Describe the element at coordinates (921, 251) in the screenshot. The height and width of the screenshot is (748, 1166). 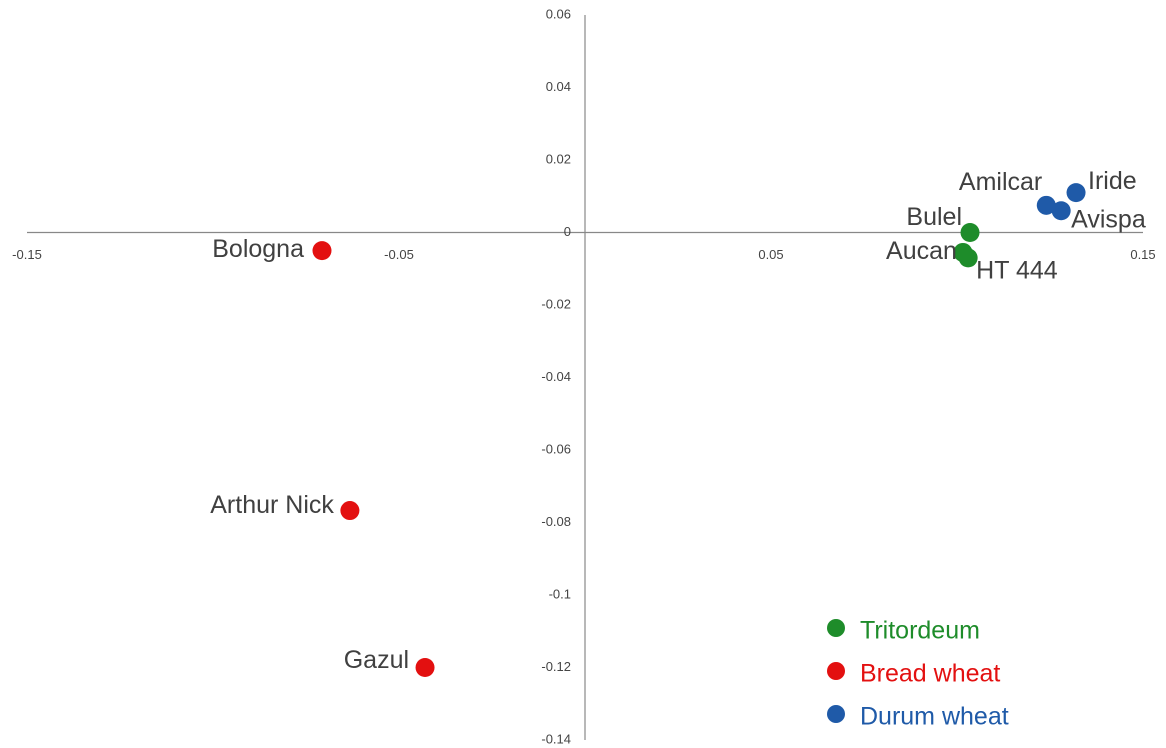
I see `point-label: Aucan` at that location.